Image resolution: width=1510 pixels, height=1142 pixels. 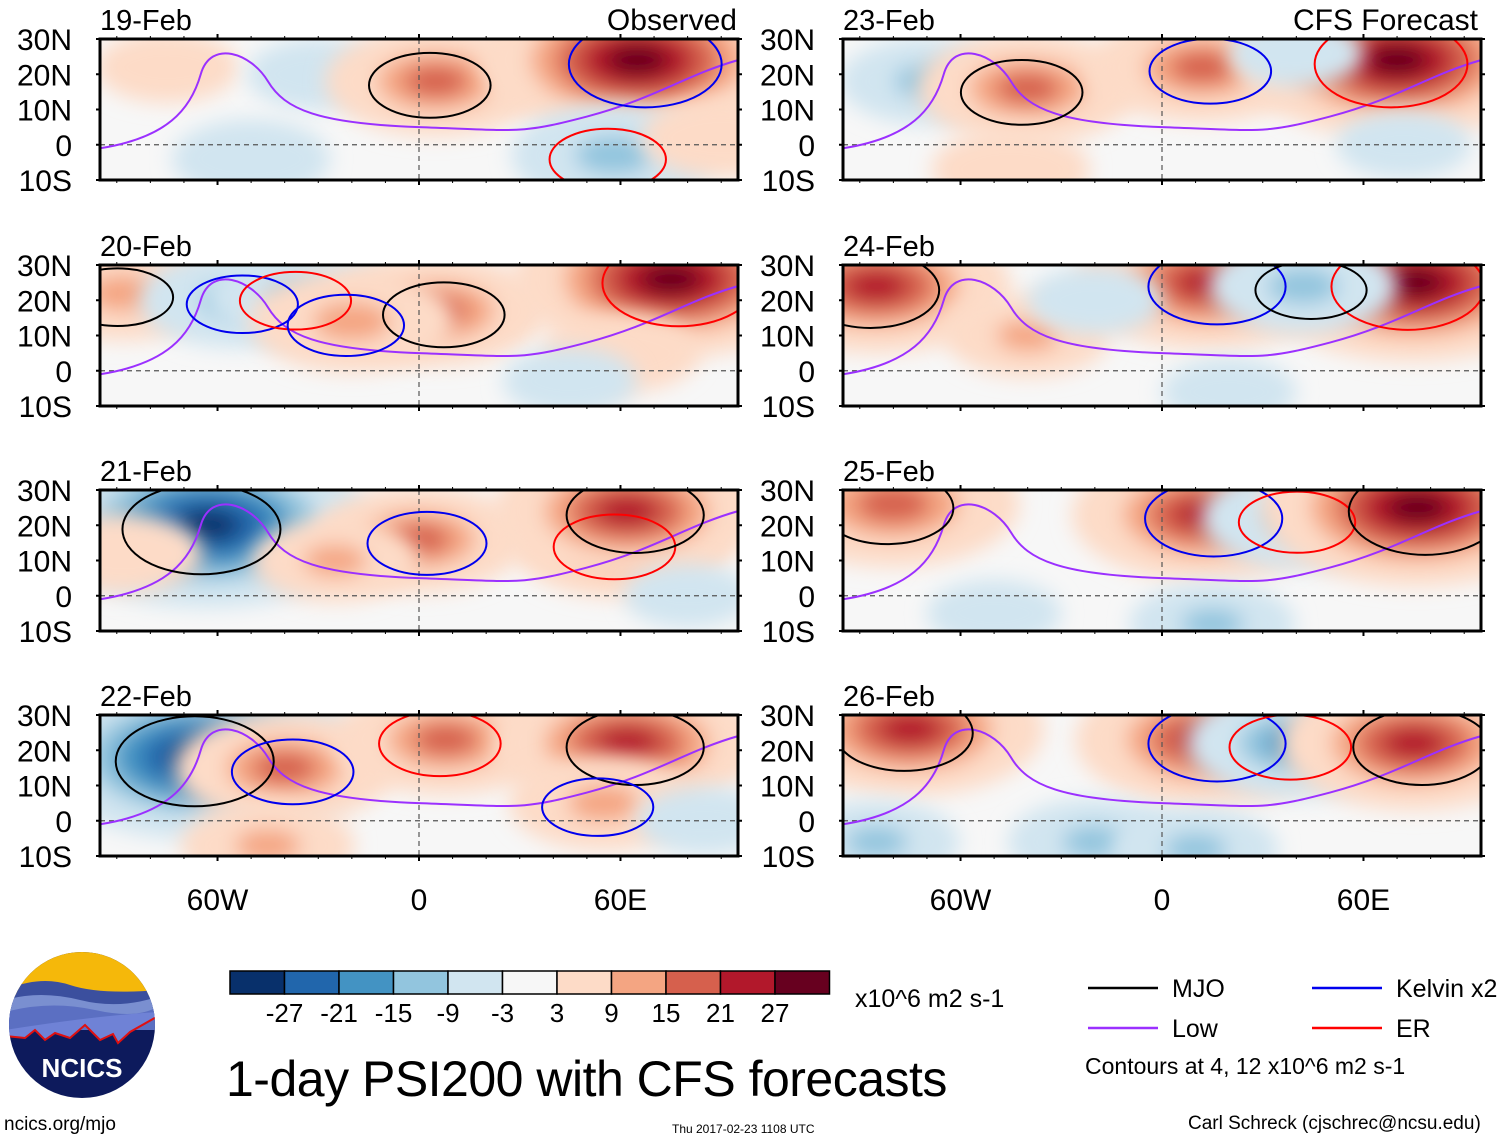 What do you see at coordinates (419, 900) in the screenshot?
I see `x-tick-label: 0` at bounding box center [419, 900].